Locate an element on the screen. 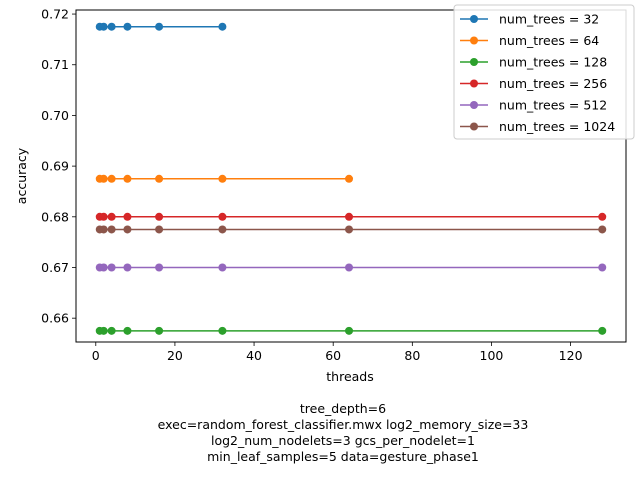 The image size is (640, 480). legend-entry: num_trees = 128 is located at coordinates (533, 62).